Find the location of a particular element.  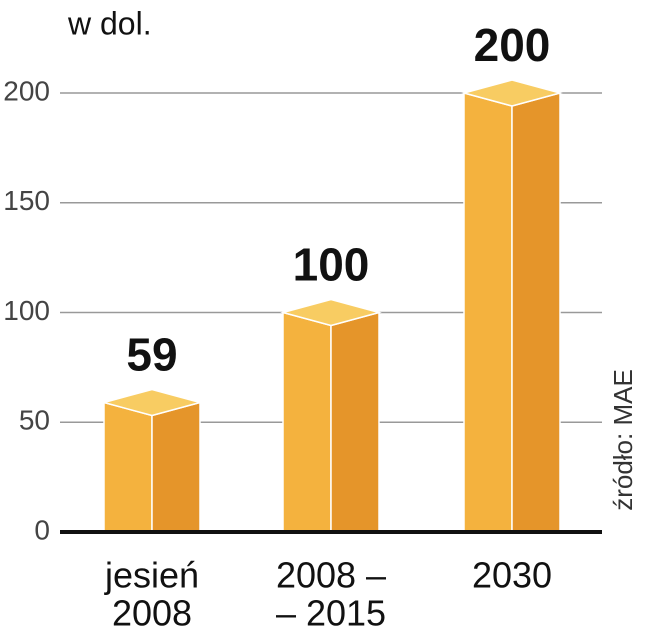

y-tick-label: 100 is located at coordinates (26, 310).